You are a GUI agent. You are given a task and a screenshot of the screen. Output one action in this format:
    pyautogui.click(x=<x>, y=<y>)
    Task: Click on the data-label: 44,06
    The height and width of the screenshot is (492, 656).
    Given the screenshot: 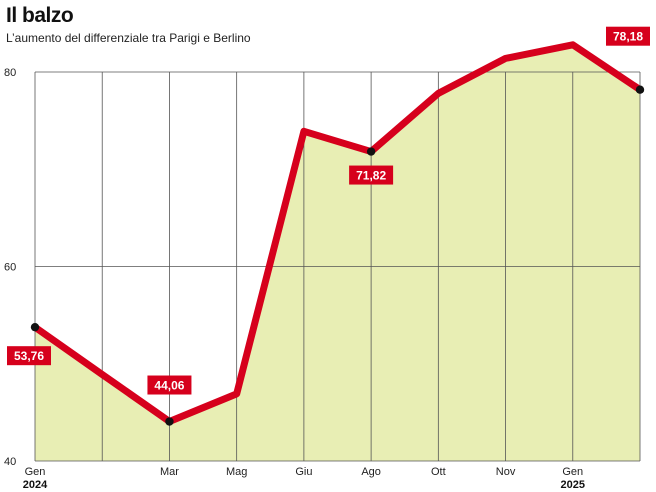 What is the action you would take?
    pyautogui.click(x=169, y=386)
    